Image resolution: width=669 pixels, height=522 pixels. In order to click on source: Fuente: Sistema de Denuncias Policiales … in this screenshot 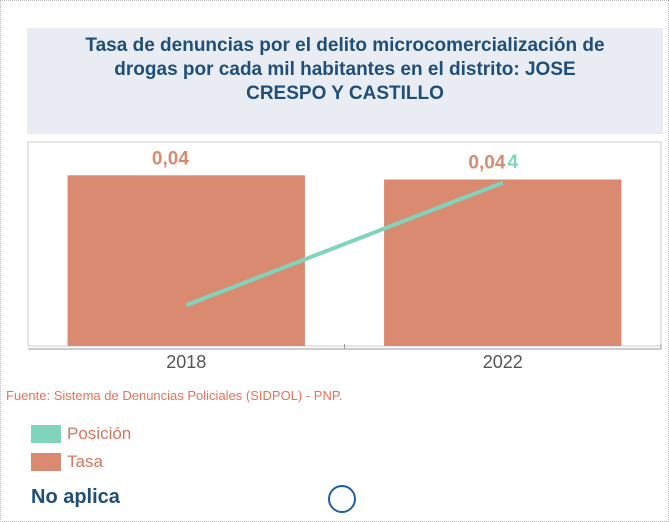, I will do `click(174, 395)`.